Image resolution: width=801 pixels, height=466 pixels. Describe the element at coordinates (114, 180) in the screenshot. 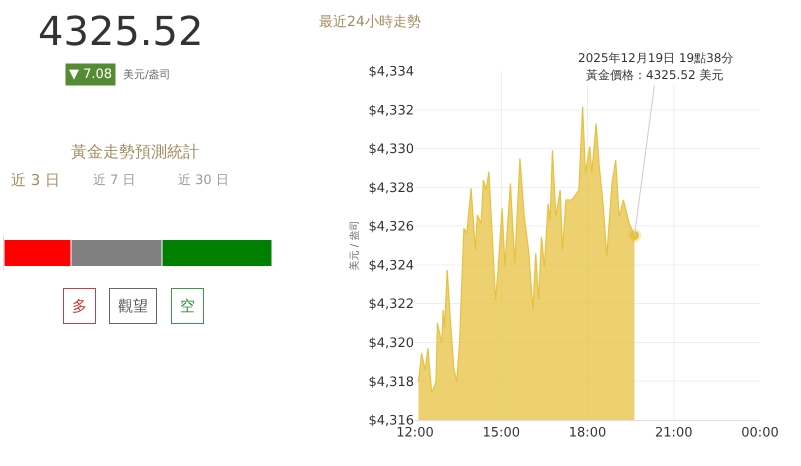

I see `text: 近 7 日` at that location.